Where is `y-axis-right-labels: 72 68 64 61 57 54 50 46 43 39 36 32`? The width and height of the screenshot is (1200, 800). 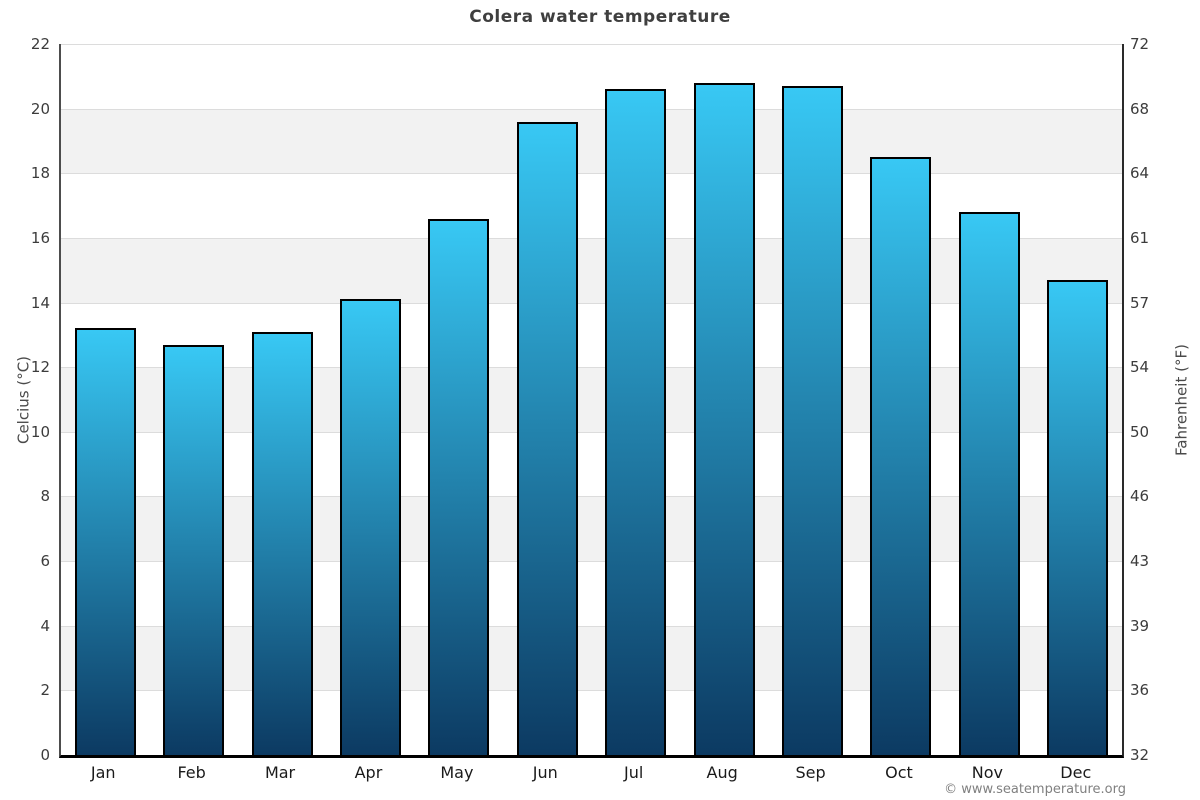
y-axis-right-labels: 72 68 64 61 57 54 50 46 43 39 36 32 is located at coordinates (1160, 399).